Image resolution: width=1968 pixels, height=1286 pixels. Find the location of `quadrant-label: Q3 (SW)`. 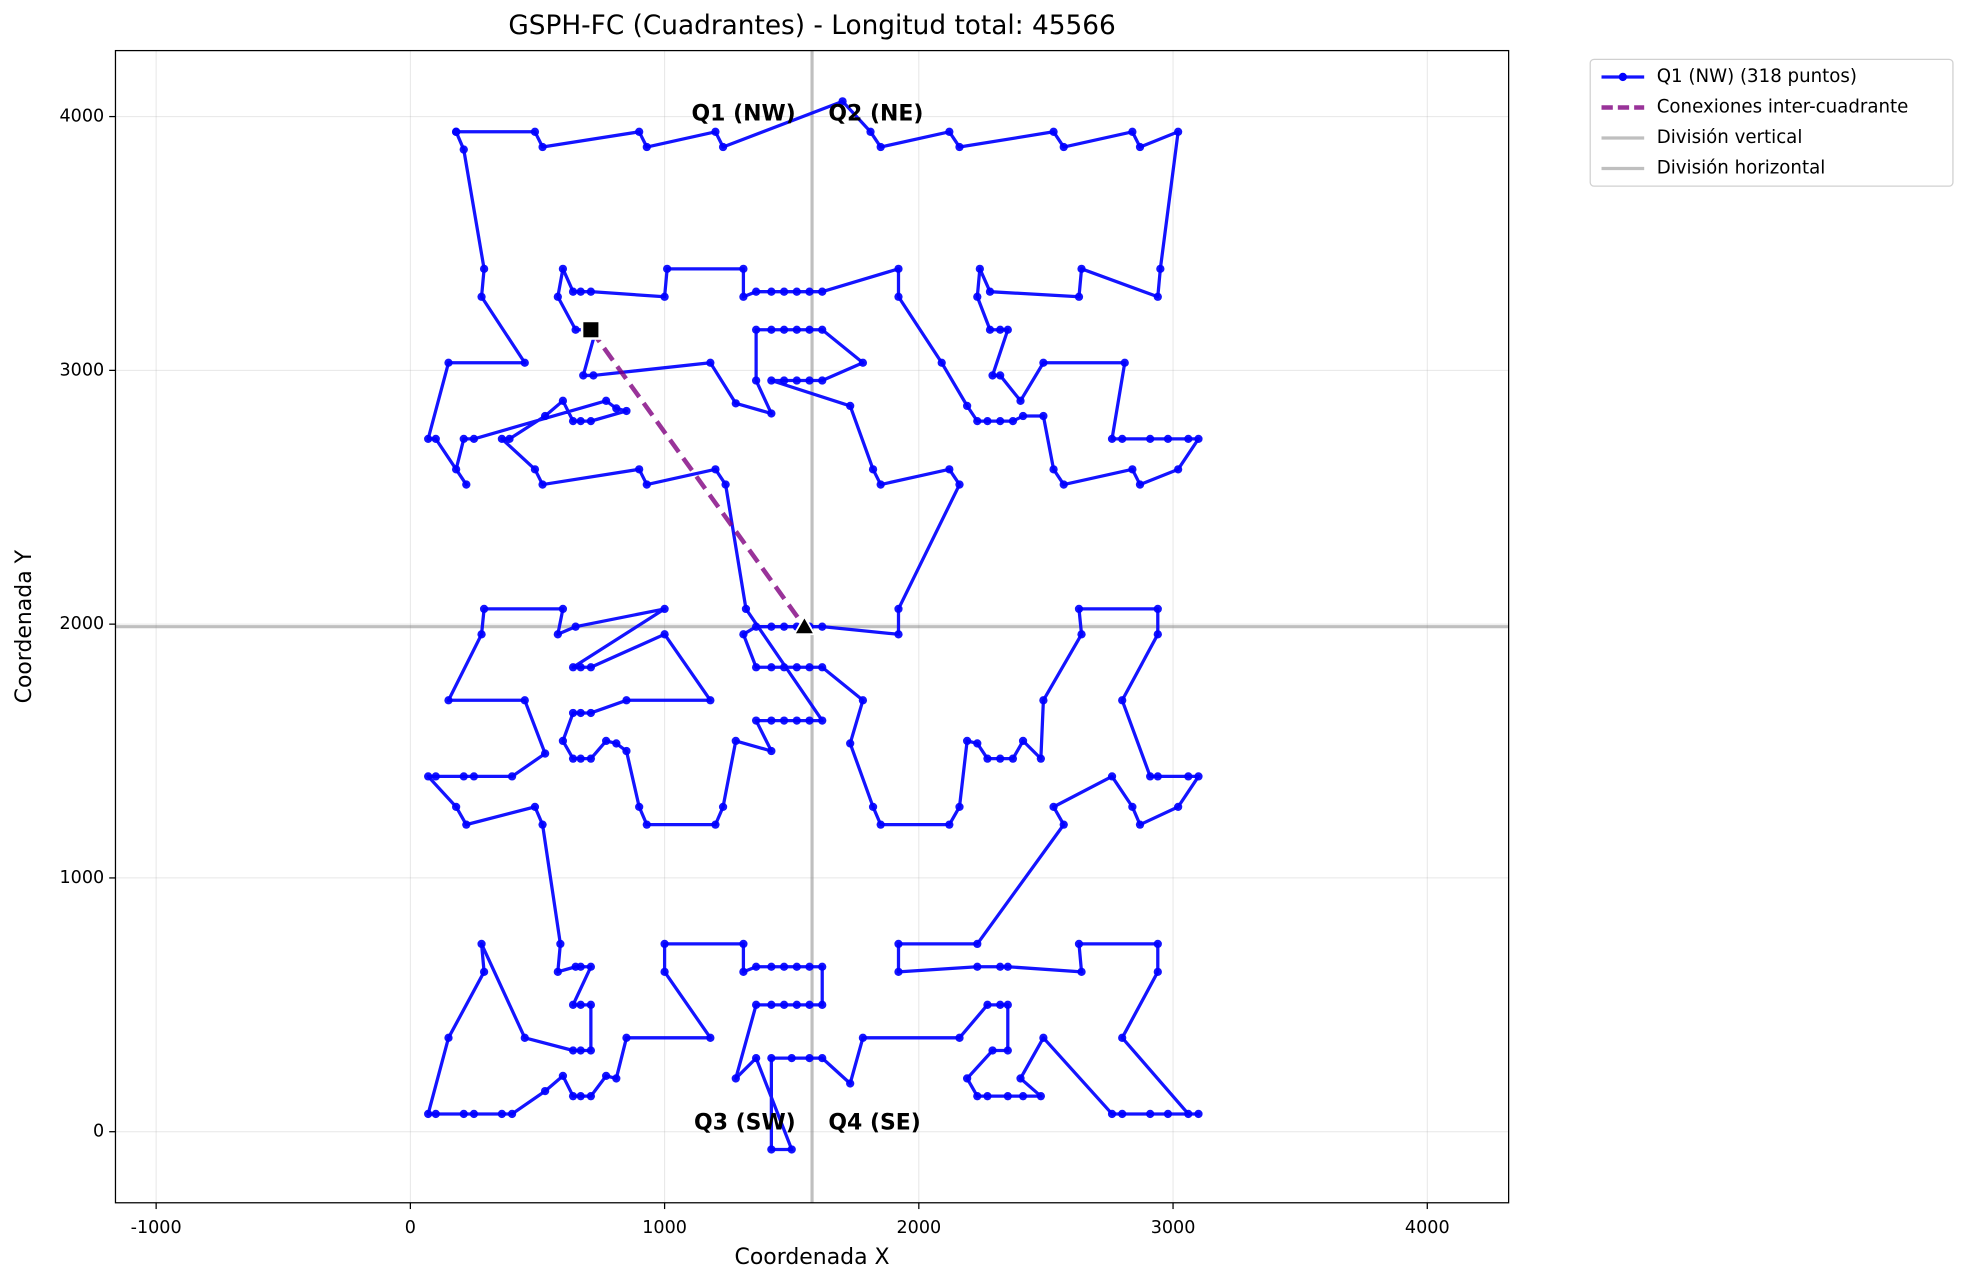

quadrant-label: Q3 (SW) is located at coordinates (745, 1123).